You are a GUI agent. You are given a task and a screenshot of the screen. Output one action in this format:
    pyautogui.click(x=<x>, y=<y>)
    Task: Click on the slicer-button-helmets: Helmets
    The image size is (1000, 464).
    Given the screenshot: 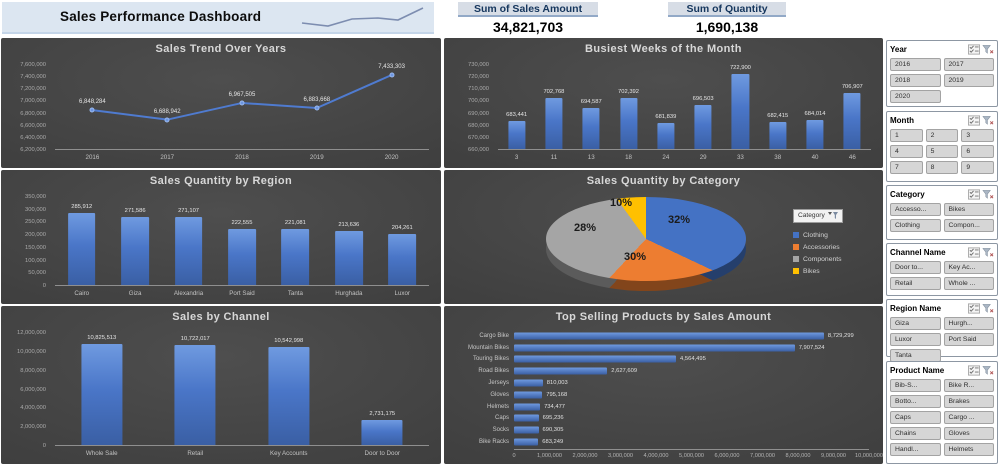 What is the action you would take?
    pyautogui.click(x=968, y=449)
    